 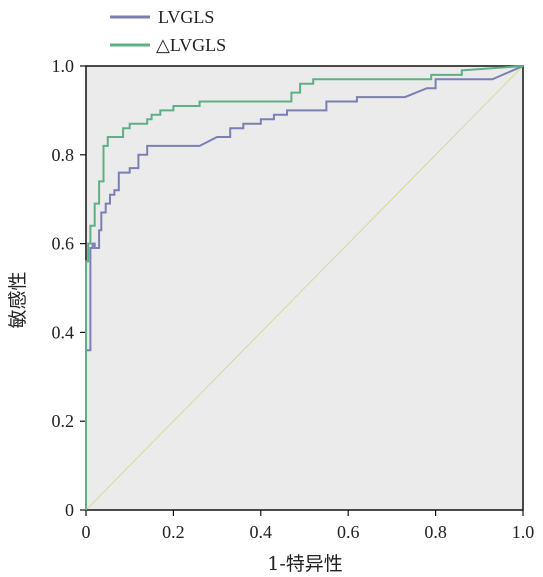 I want to click on x-tick-label: 0.8, so click(x=435, y=532).